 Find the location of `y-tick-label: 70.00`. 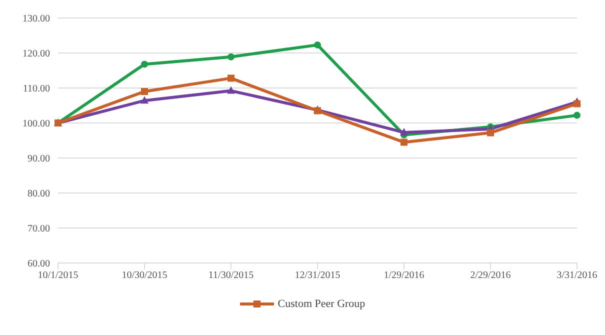

y-tick-label: 70.00 is located at coordinates (39, 229).